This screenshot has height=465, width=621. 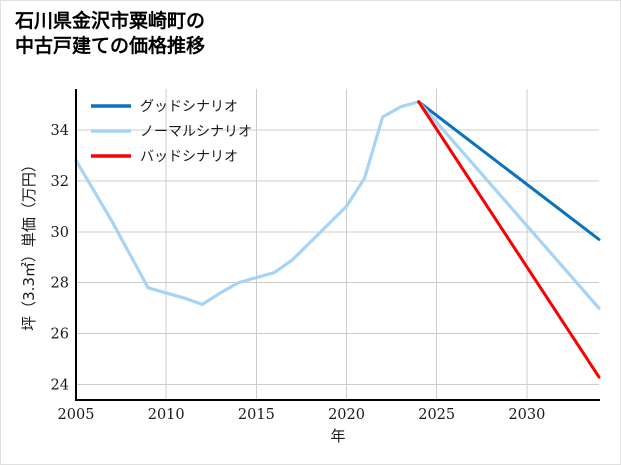 What do you see at coordinates (29, 244) in the screenshot?
I see `y-axis-title: 坪（3.3㎡）単価（万円）` at bounding box center [29, 244].